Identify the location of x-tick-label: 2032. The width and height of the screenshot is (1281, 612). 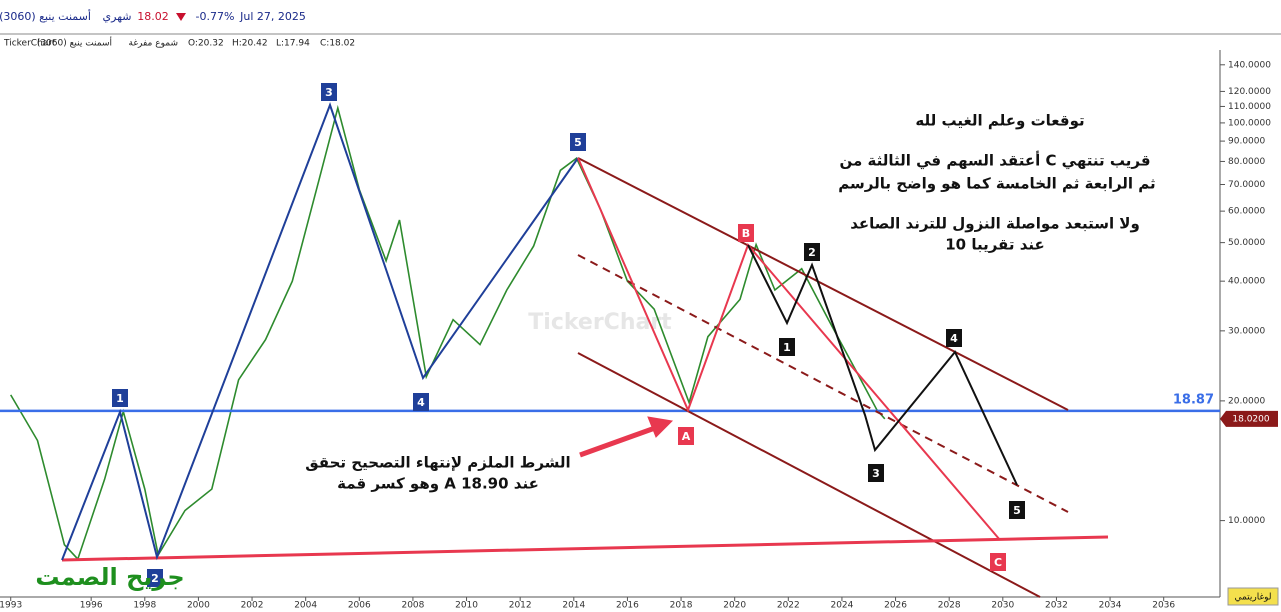
(1056, 606).